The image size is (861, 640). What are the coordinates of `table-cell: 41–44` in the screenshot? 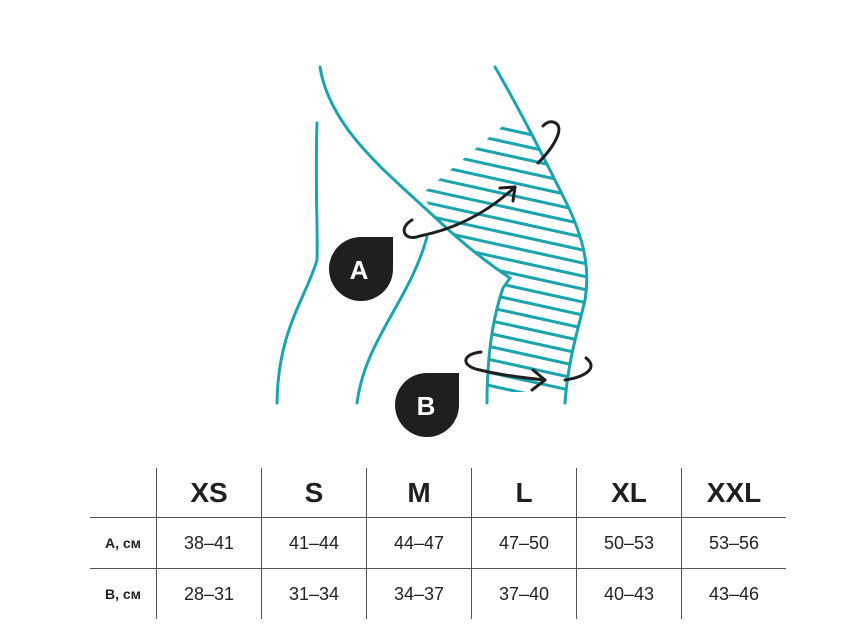 It's located at (314, 543).